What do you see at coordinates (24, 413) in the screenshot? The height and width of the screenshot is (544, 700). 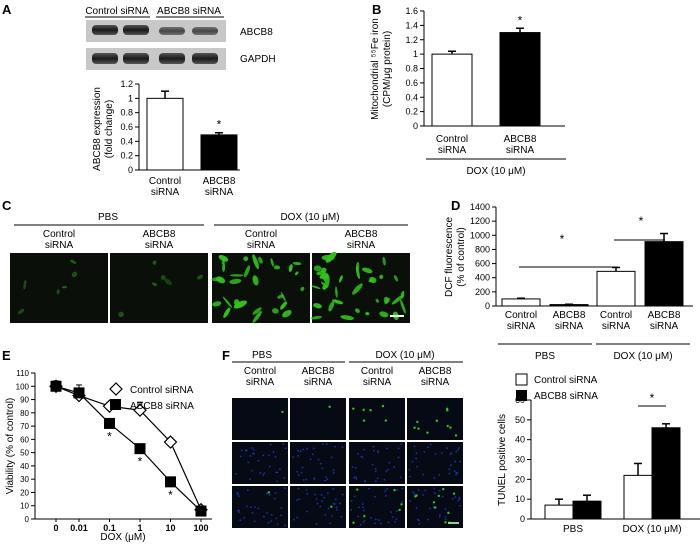 I see `y-tick-label: 80` at bounding box center [24, 413].